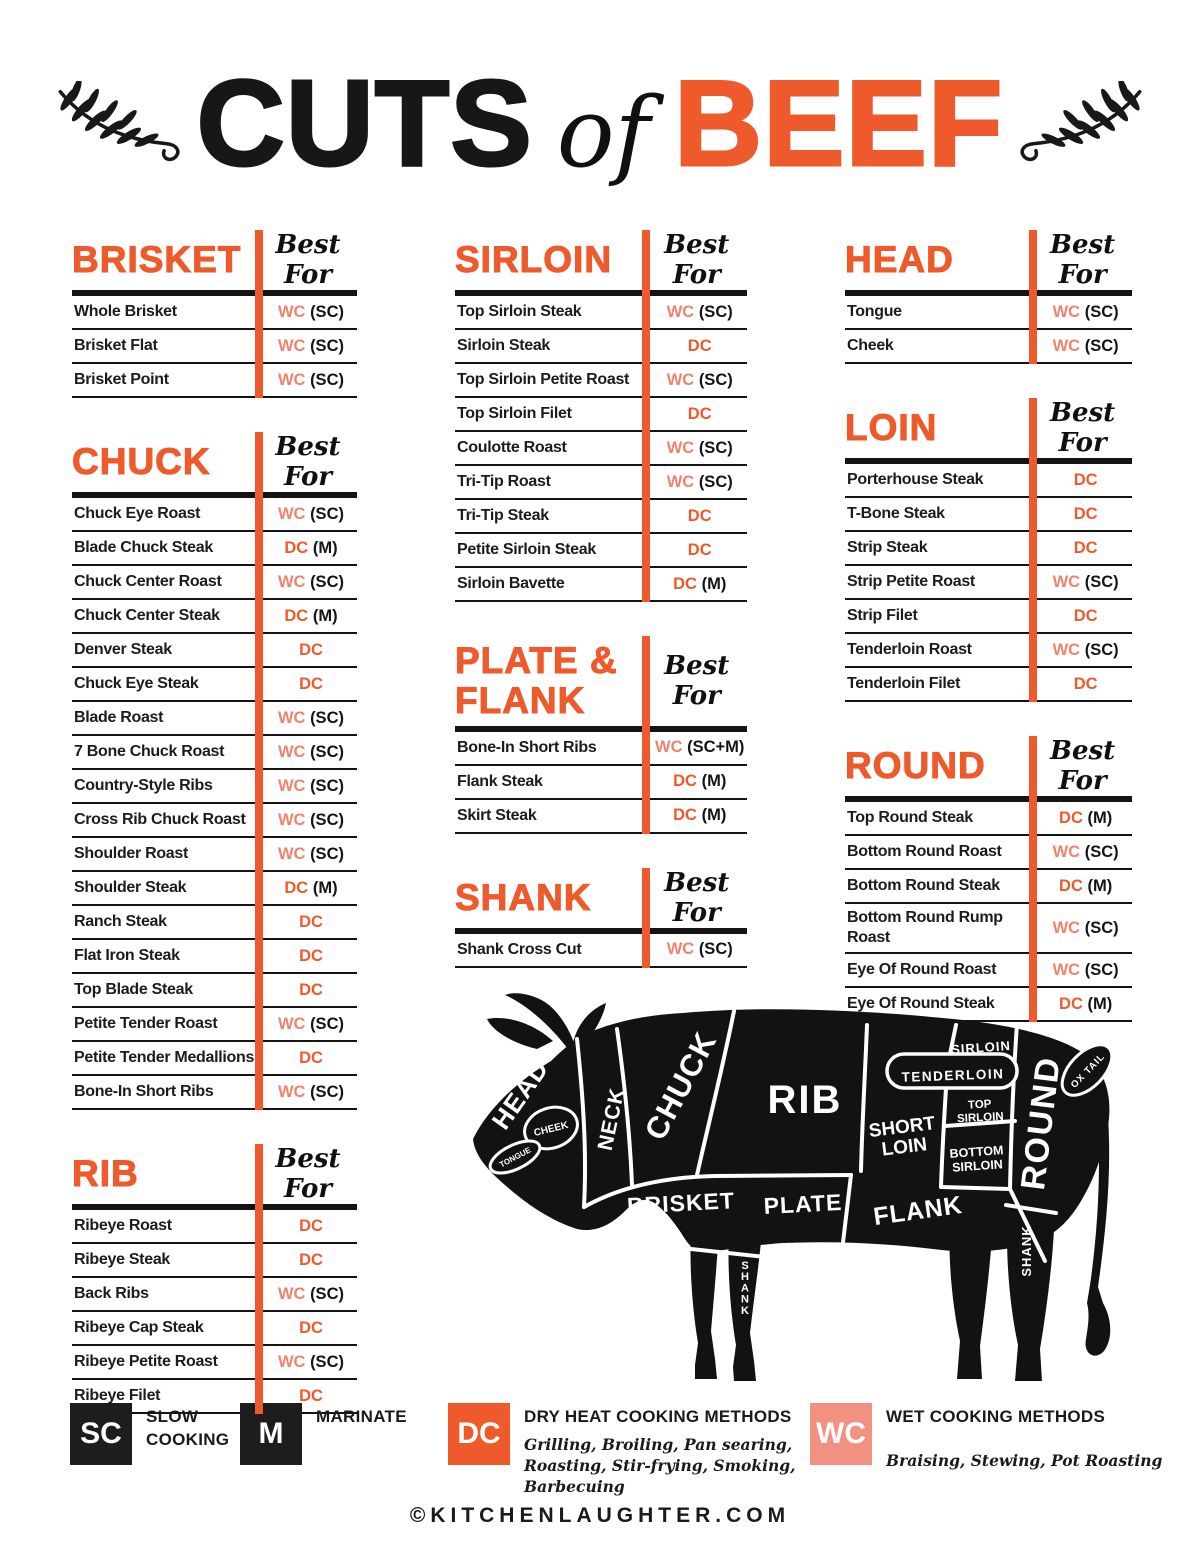  I want to click on section-title: RIB, so click(105, 1174).